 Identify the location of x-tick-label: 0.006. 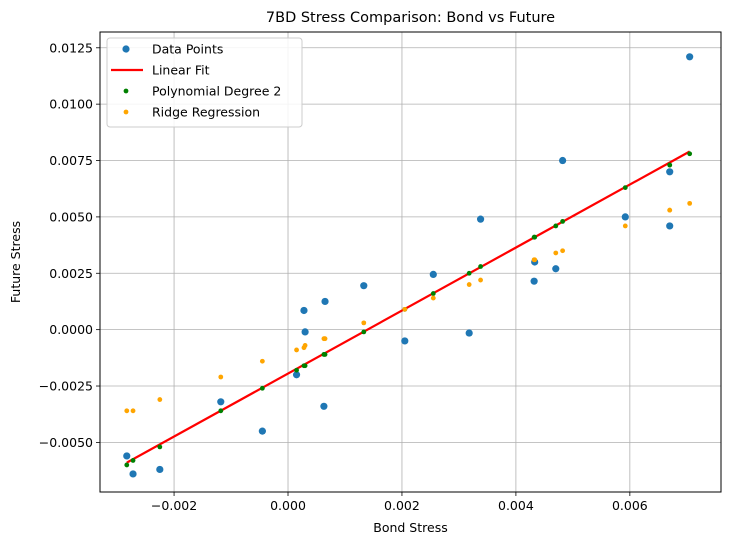
(630, 505).